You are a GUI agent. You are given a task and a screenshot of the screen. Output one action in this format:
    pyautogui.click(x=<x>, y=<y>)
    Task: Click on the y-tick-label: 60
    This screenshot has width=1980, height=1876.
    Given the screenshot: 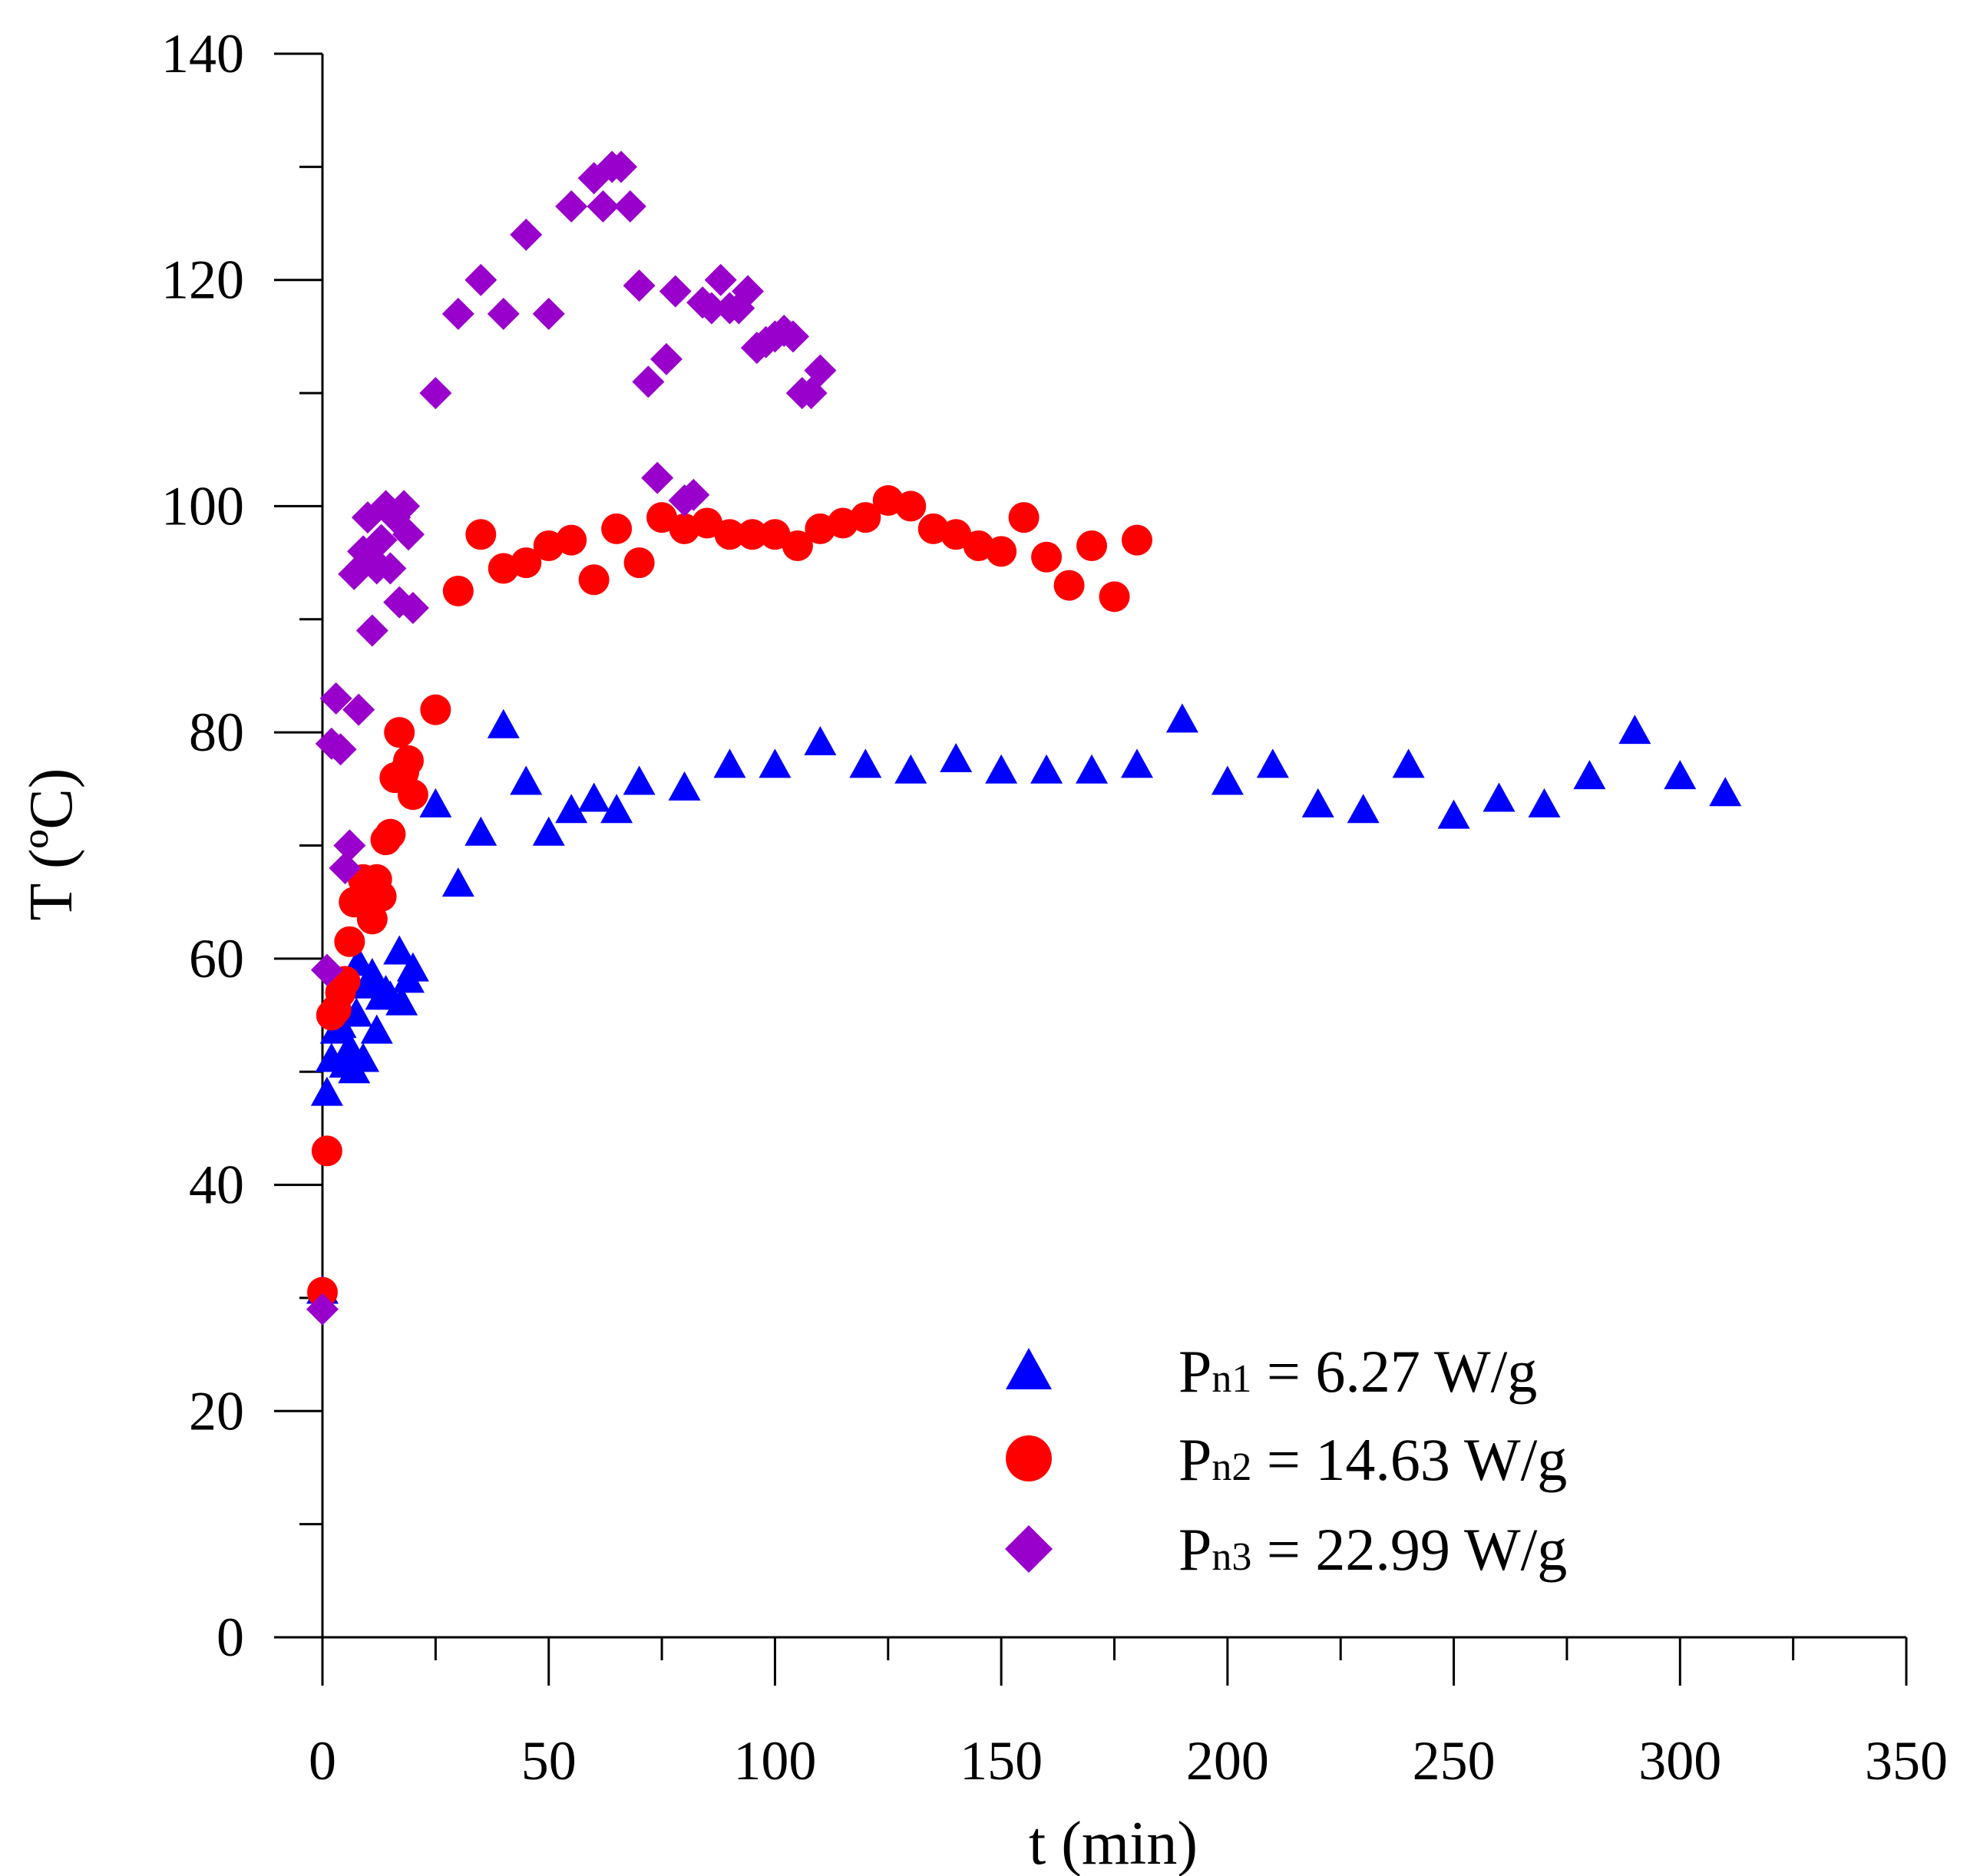 What is the action you would take?
    pyautogui.click(x=216, y=958)
    